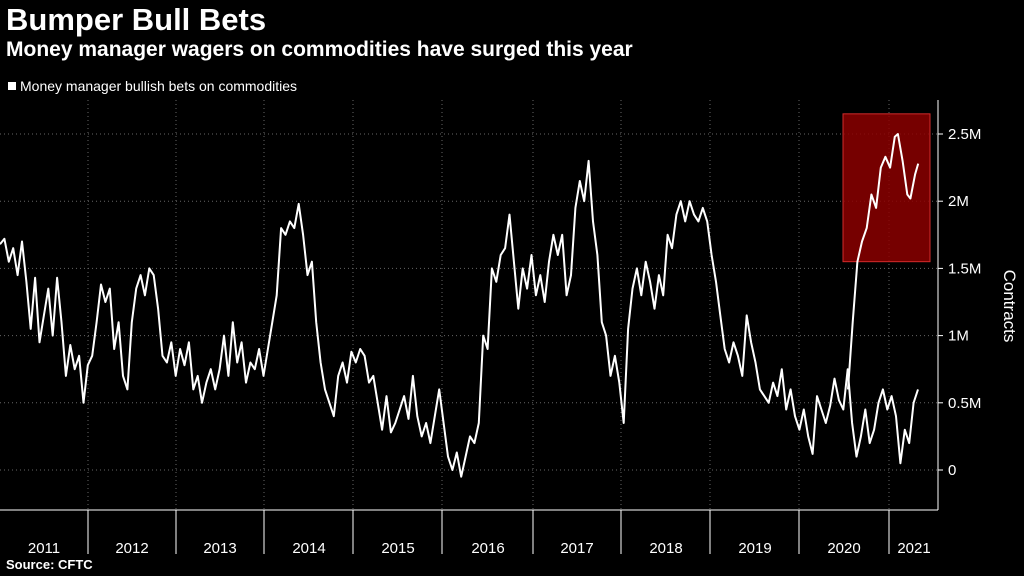  Describe the element at coordinates (952, 470) in the screenshot. I see `y-tick-label: 0` at that location.